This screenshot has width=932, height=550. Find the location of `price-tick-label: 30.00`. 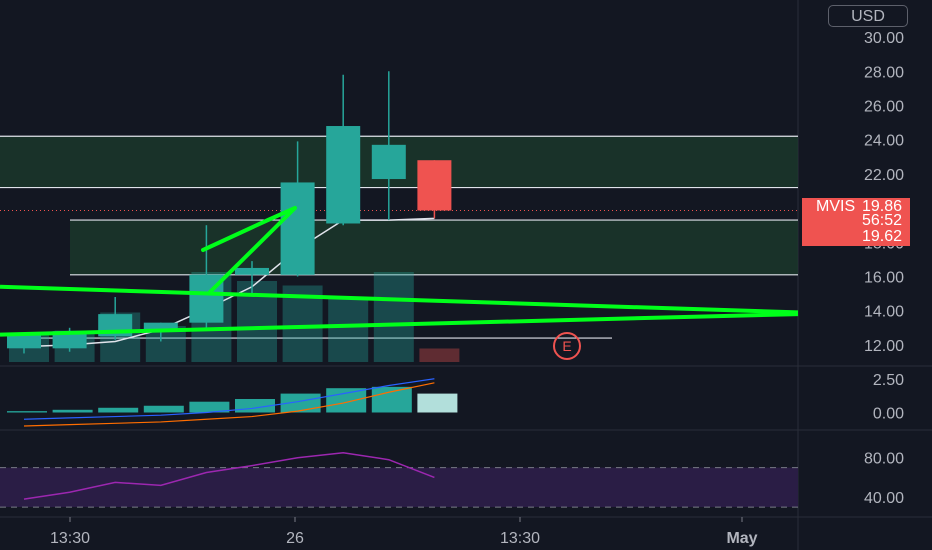

price-tick-label: 30.00 is located at coordinates (884, 38).